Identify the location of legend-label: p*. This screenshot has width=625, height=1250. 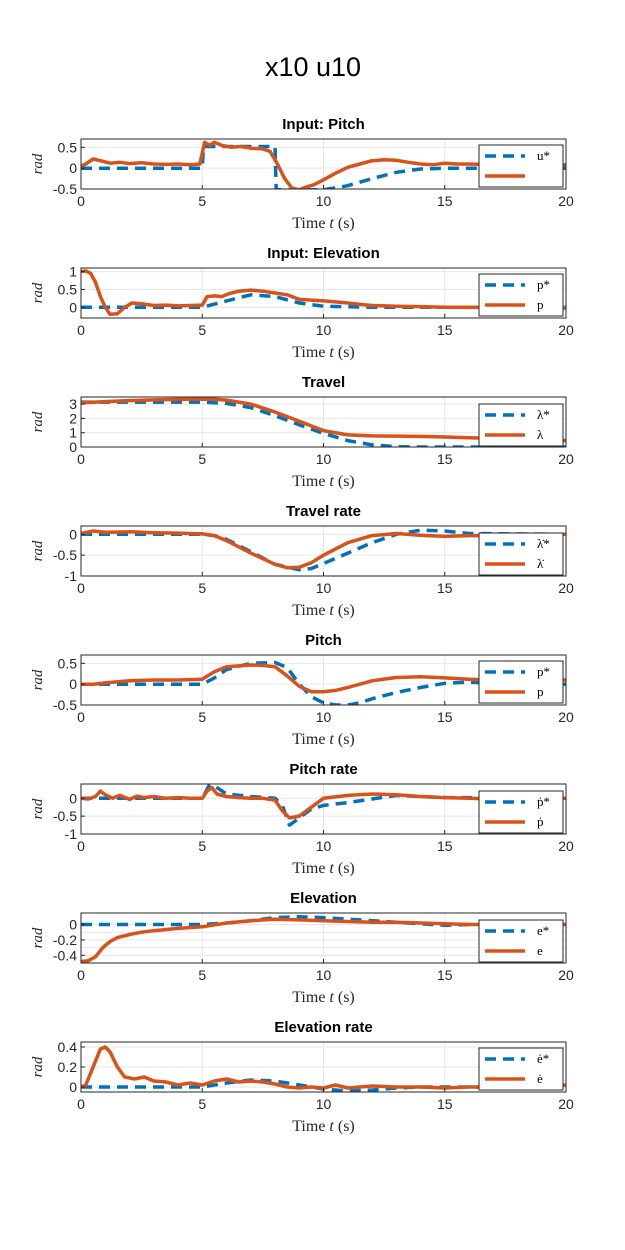
(543, 284).